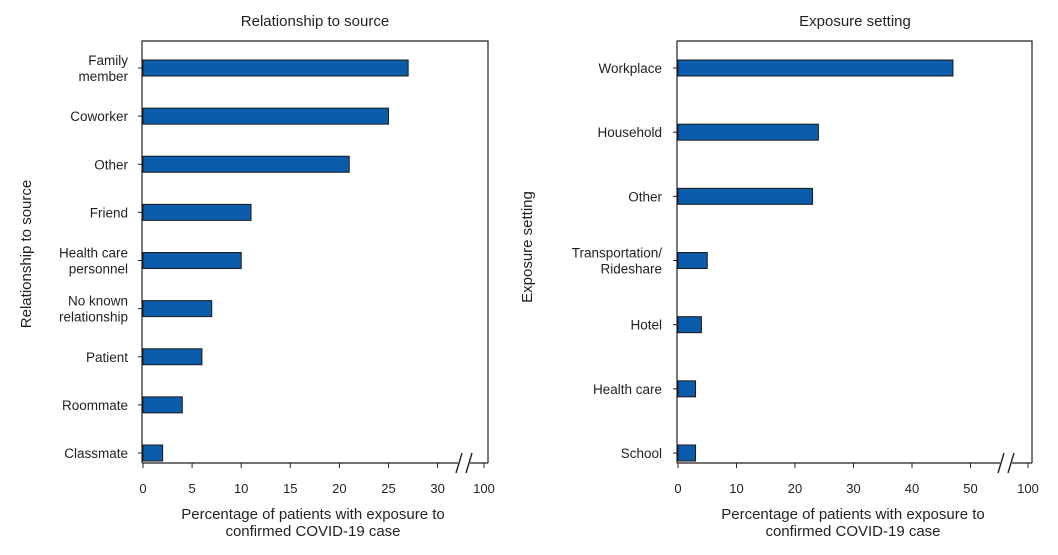 The width and height of the screenshot is (1058, 555). What do you see at coordinates (970, 488) in the screenshot?
I see `x-tick-label: 50` at bounding box center [970, 488].